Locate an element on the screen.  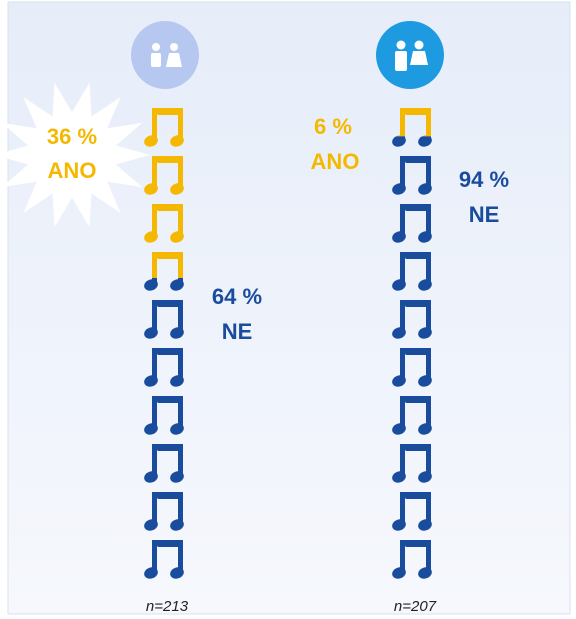
icon-right is located at coordinates (410, 55).